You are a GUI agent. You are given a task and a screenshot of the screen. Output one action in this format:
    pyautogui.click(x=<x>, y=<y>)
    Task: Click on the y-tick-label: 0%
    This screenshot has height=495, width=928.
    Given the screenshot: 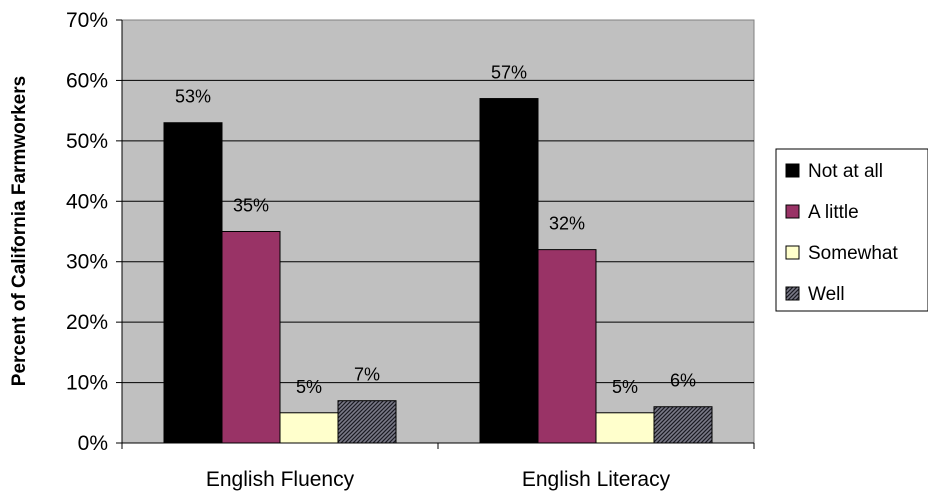 What is the action you would take?
    pyautogui.click(x=93, y=443)
    